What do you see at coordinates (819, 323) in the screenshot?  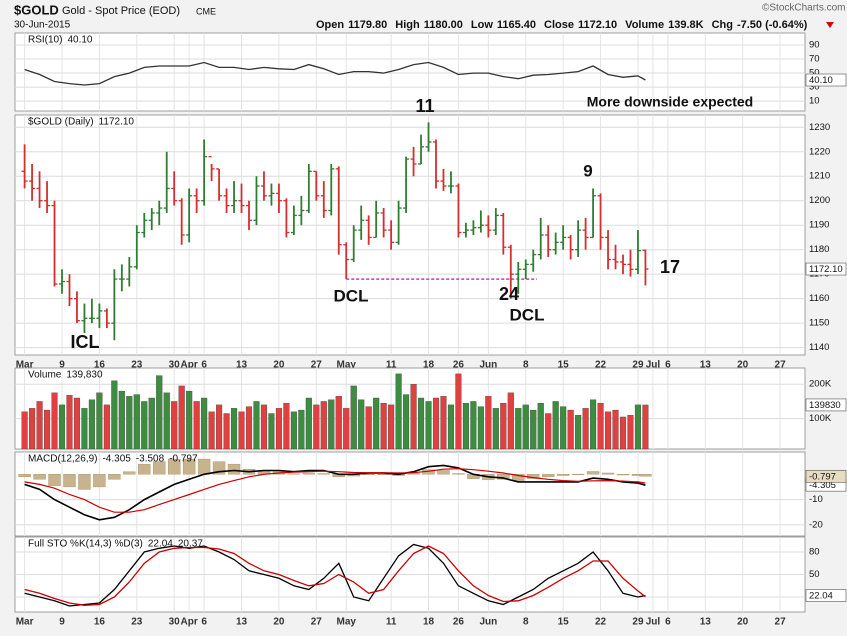 I see `y-tick-label: 1150` at bounding box center [819, 323].